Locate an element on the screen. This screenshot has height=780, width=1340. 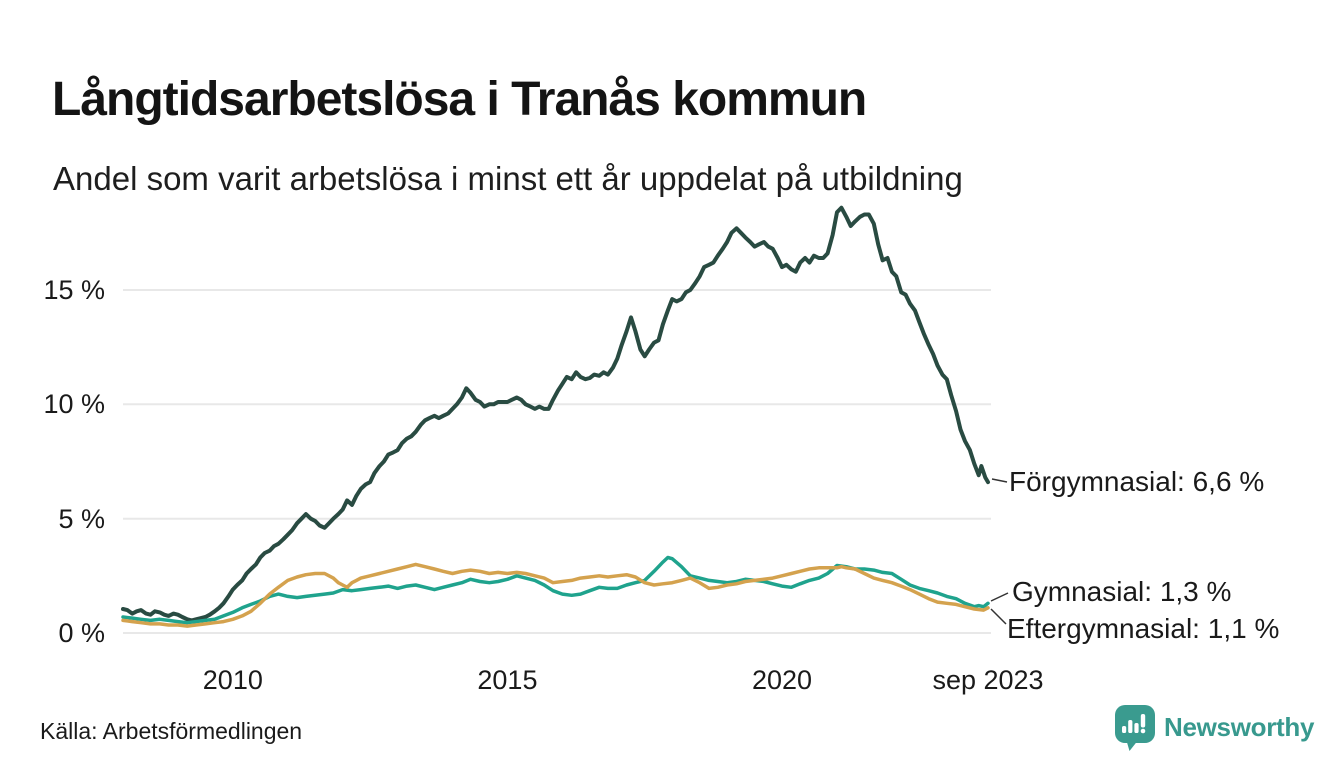
x-axis-tick-2020: 2020 is located at coordinates (782, 680).